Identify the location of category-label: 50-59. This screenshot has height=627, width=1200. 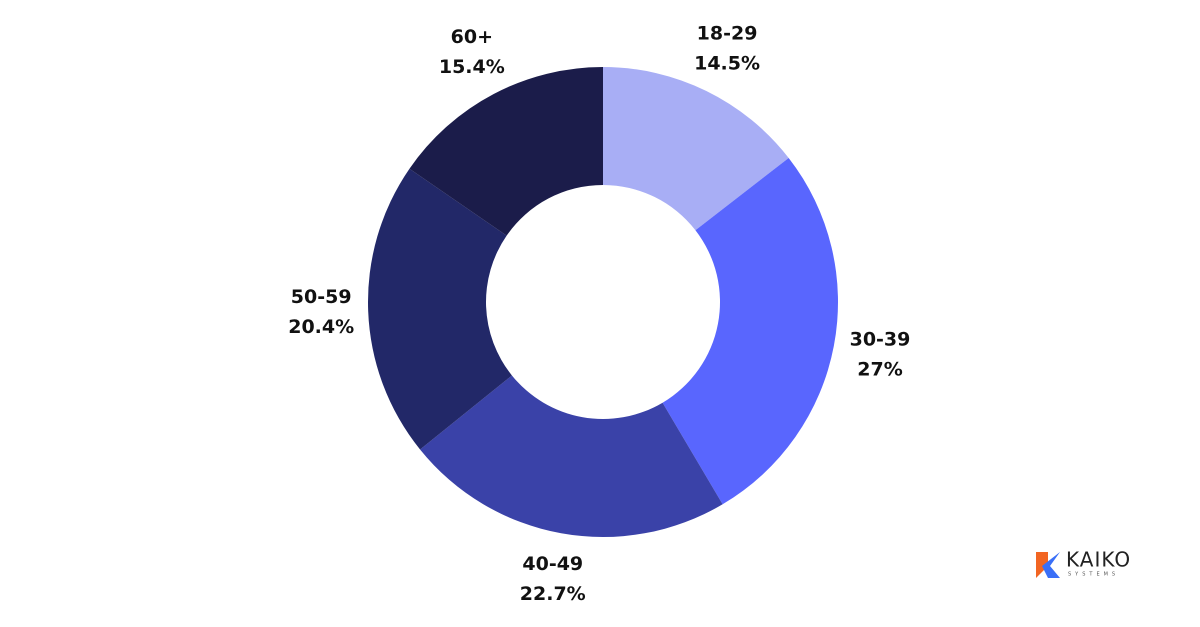
(321, 297).